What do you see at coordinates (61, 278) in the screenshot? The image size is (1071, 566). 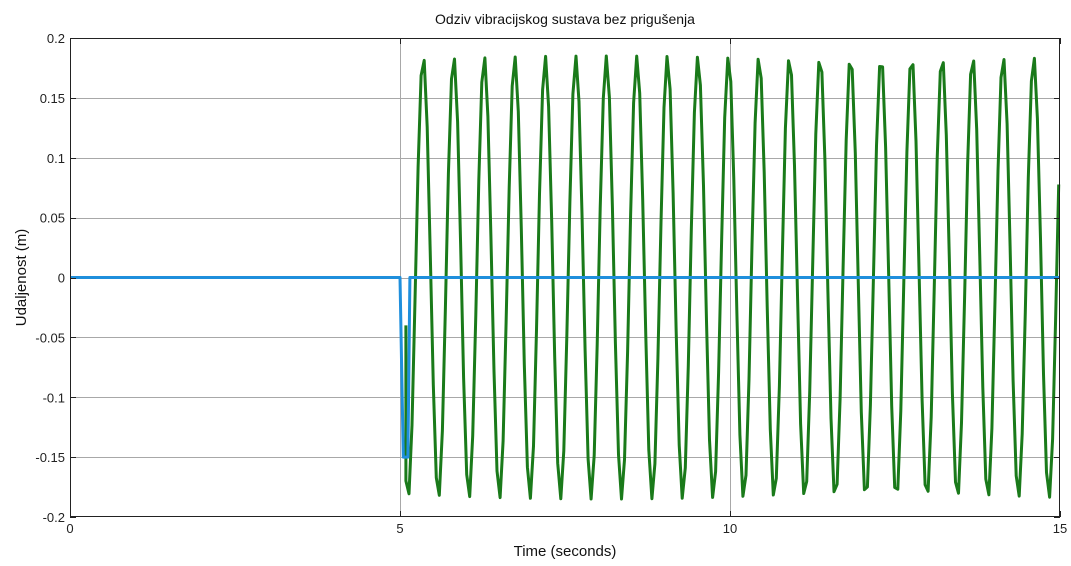 I see `y-tick-label: 0` at bounding box center [61, 278].